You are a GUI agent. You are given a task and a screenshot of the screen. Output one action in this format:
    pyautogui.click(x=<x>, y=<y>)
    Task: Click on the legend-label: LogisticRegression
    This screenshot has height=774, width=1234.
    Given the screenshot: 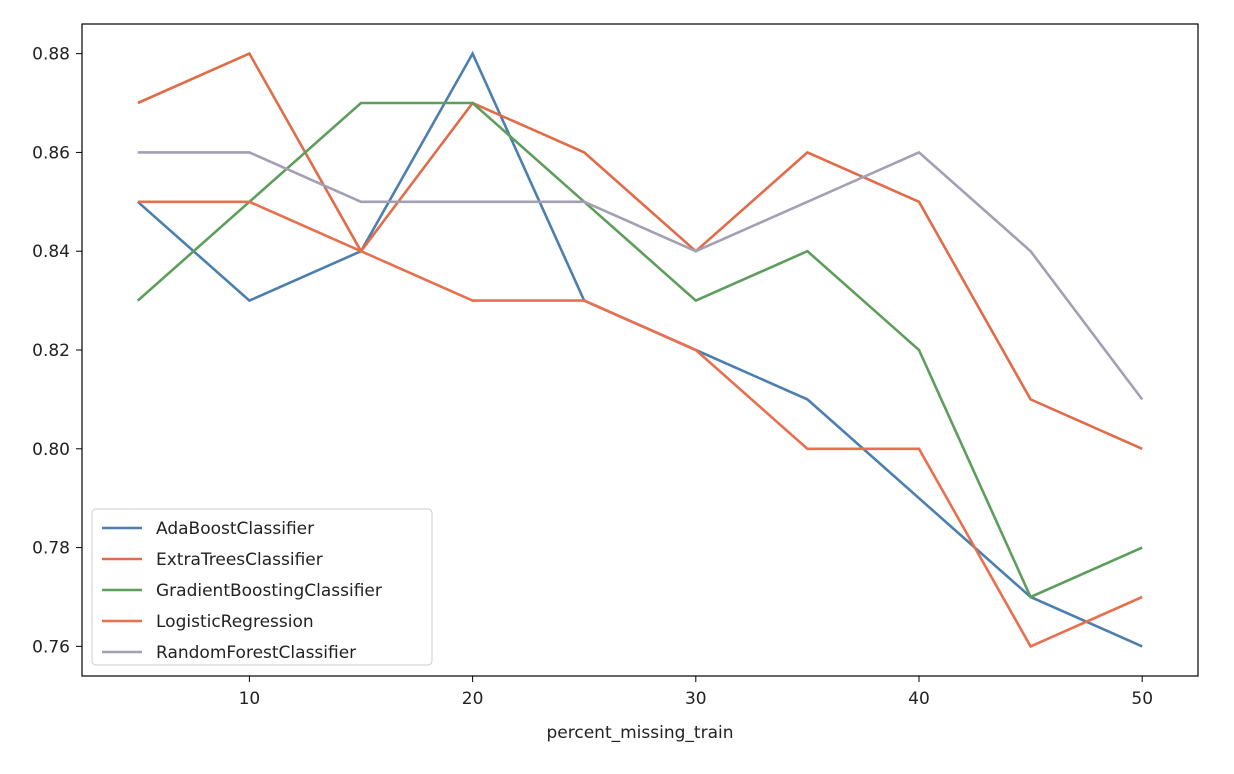 What is the action you would take?
    pyautogui.click(x=235, y=622)
    